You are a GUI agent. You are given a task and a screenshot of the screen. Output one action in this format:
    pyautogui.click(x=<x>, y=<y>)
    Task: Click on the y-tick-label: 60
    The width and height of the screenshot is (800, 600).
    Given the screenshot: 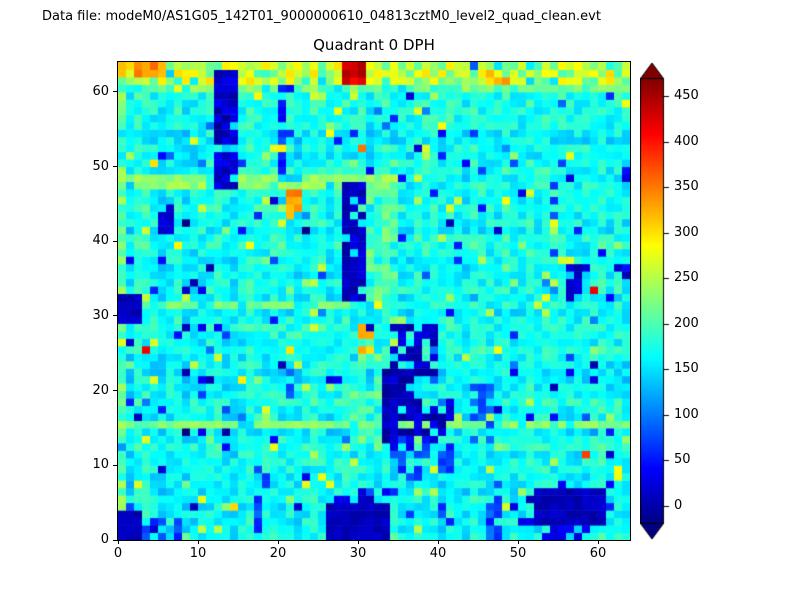 What is the action you would take?
    pyautogui.click(x=100, y=91)
    